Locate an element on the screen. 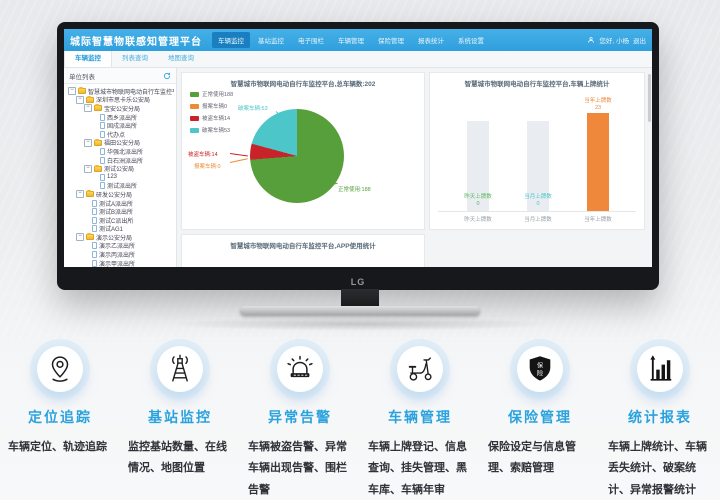 The image size is (720, 500). pie-chart-title: 智慧城市物联网电动自行车监控平台,总车辆数:202 is located at coordinates (303, 84).